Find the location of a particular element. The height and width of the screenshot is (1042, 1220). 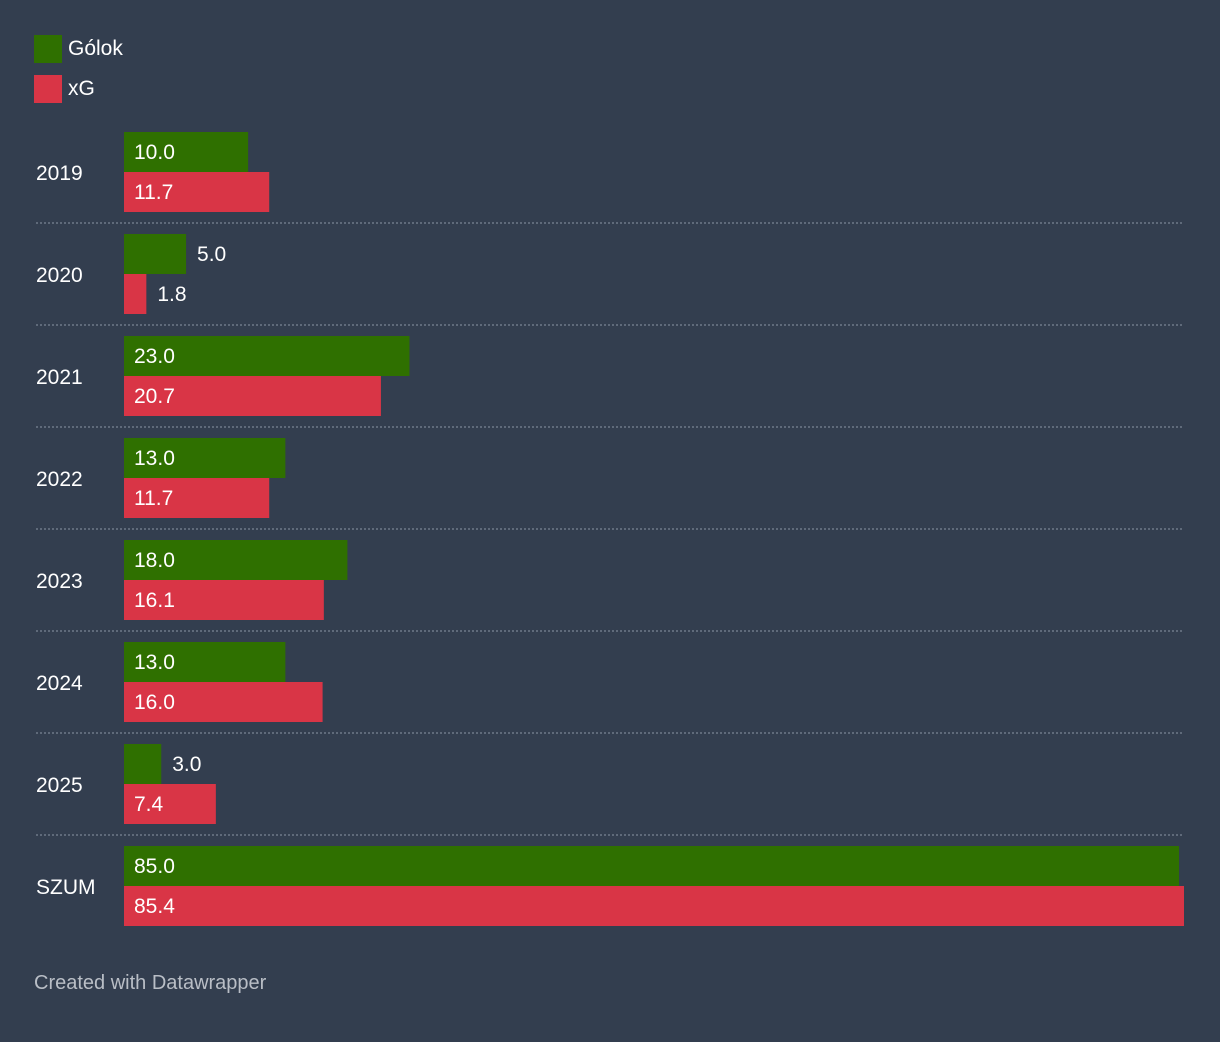

category-label-szum: SZUM is located at coordinates (66, 887).